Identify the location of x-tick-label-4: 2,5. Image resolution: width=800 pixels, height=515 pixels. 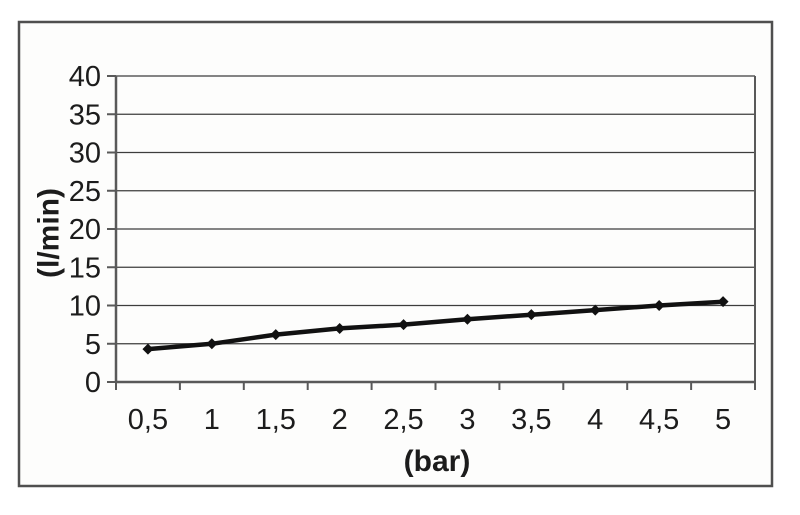
(403, 420).